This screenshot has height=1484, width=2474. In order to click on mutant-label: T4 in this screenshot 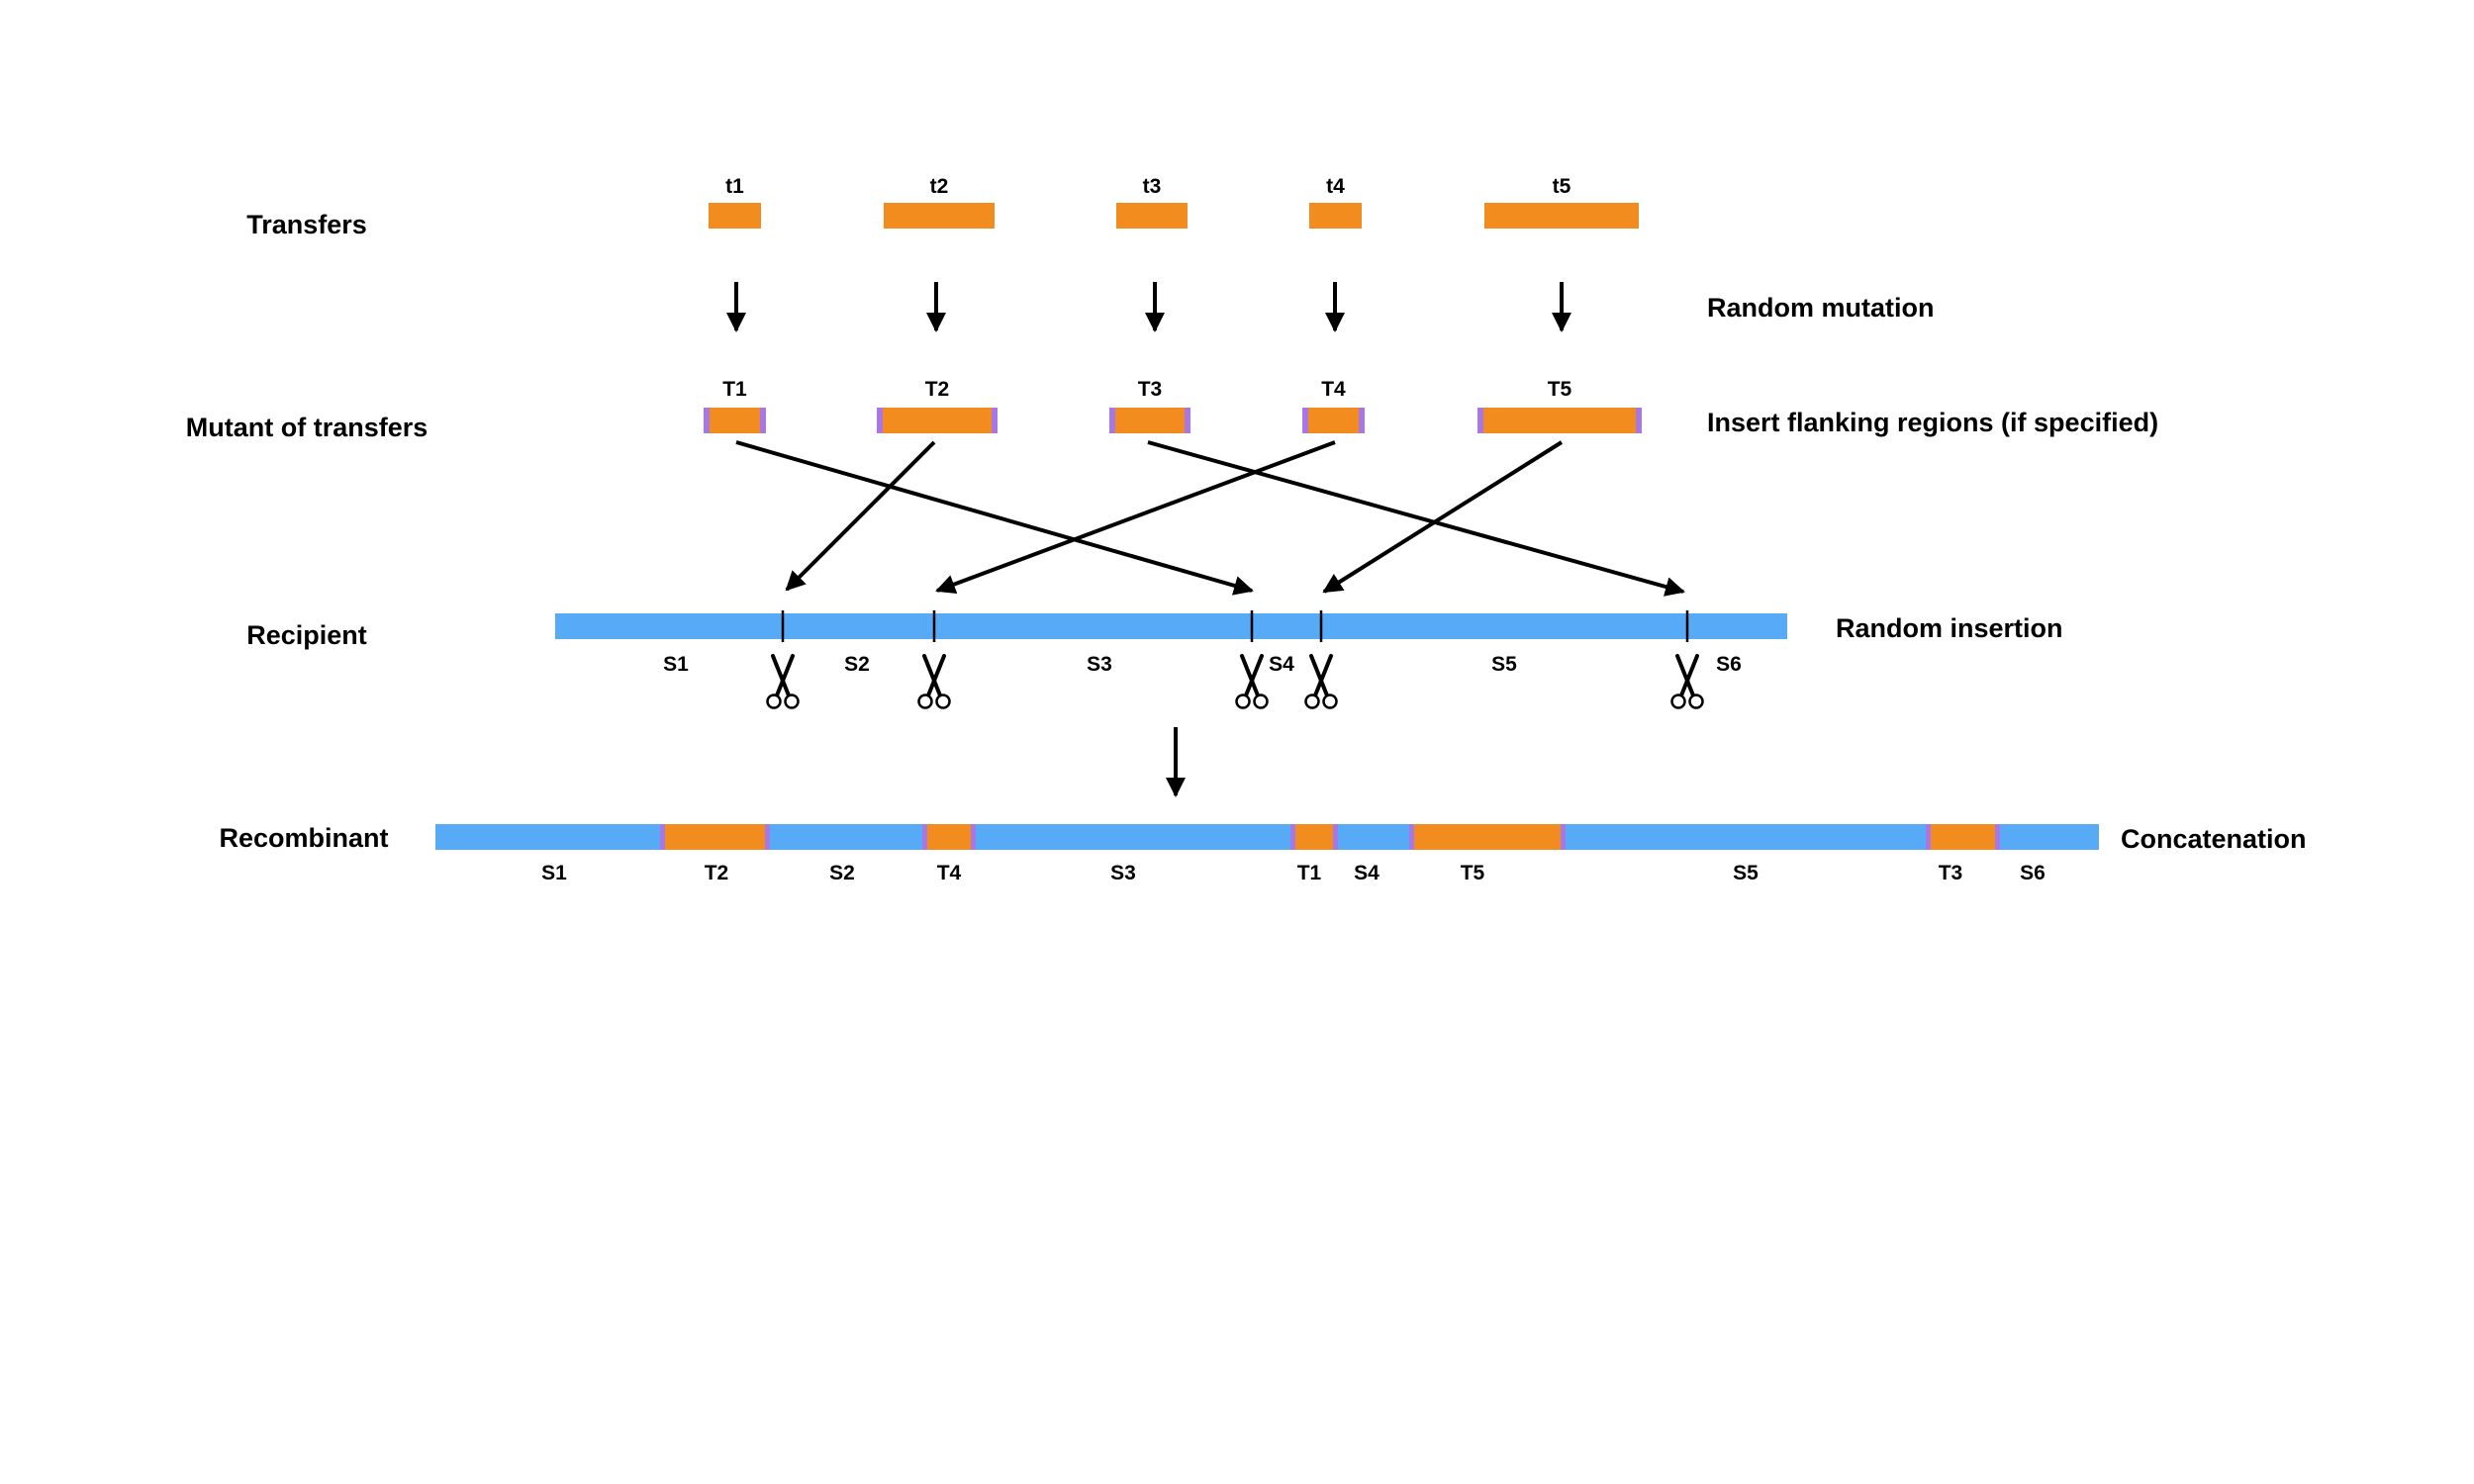, I will do `click(1334, 389)`.